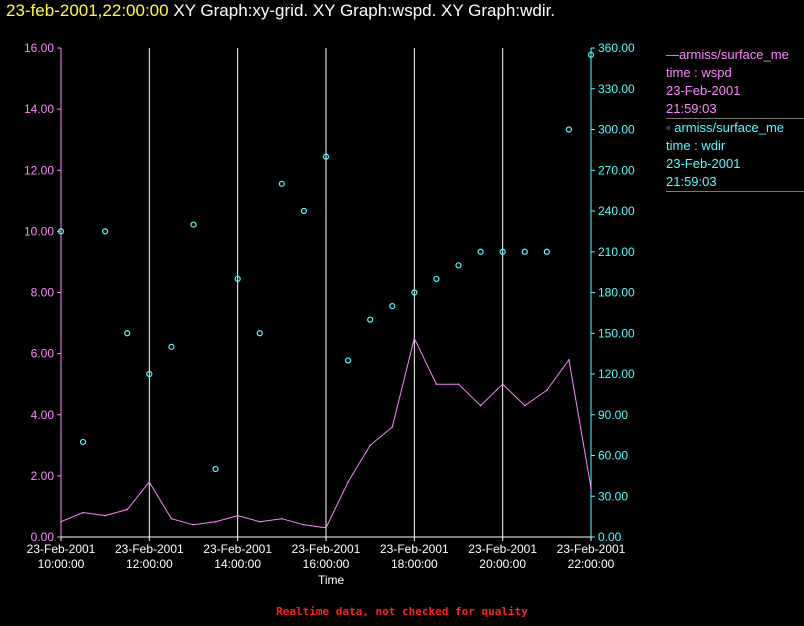 The width and height of the screenshot is (804, 626). I want to click on right-y-tick-label: 60.00, so click(613, 456).